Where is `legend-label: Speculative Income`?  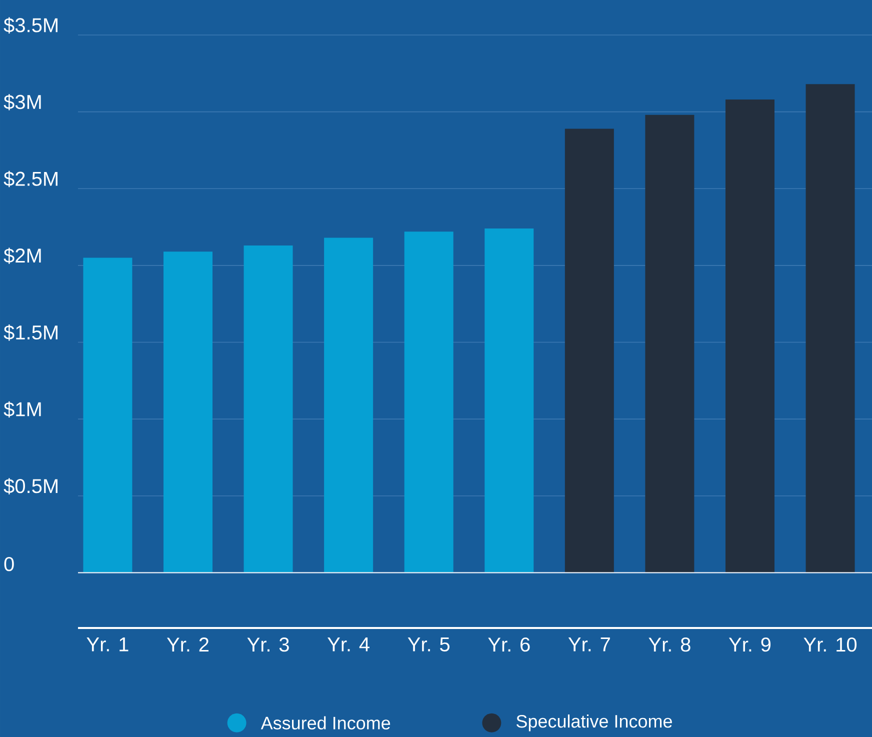
legend-label: Speculative Income is located at coordinates (594, 723).